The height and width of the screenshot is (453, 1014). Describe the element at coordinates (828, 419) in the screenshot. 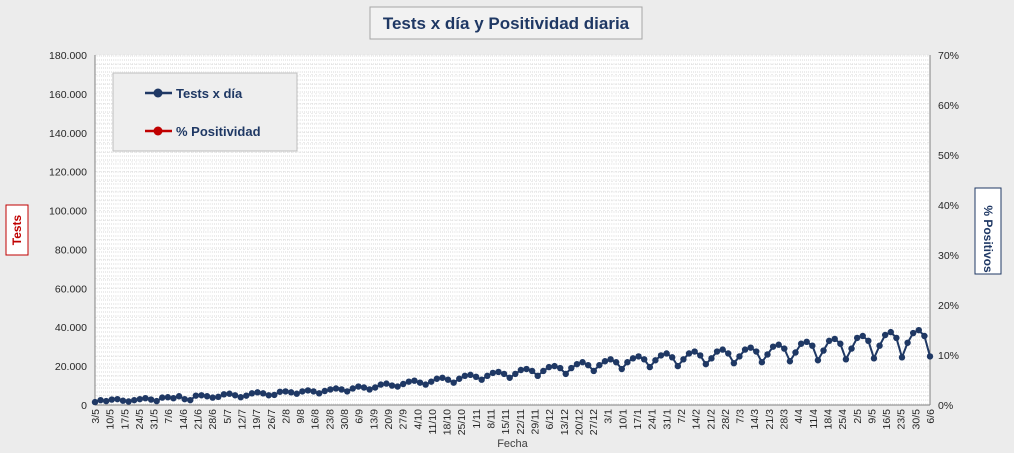

I see `x-tick-label: 18/4` at that location.